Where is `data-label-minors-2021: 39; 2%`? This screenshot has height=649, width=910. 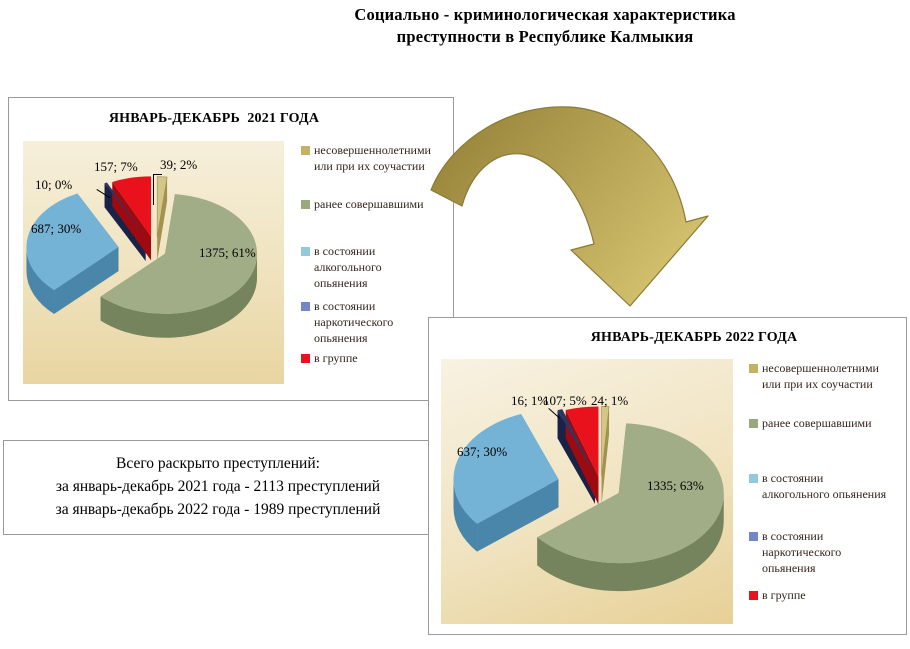 data-label-minors-2021: 39; 2% is located at coordinates (179, 164).